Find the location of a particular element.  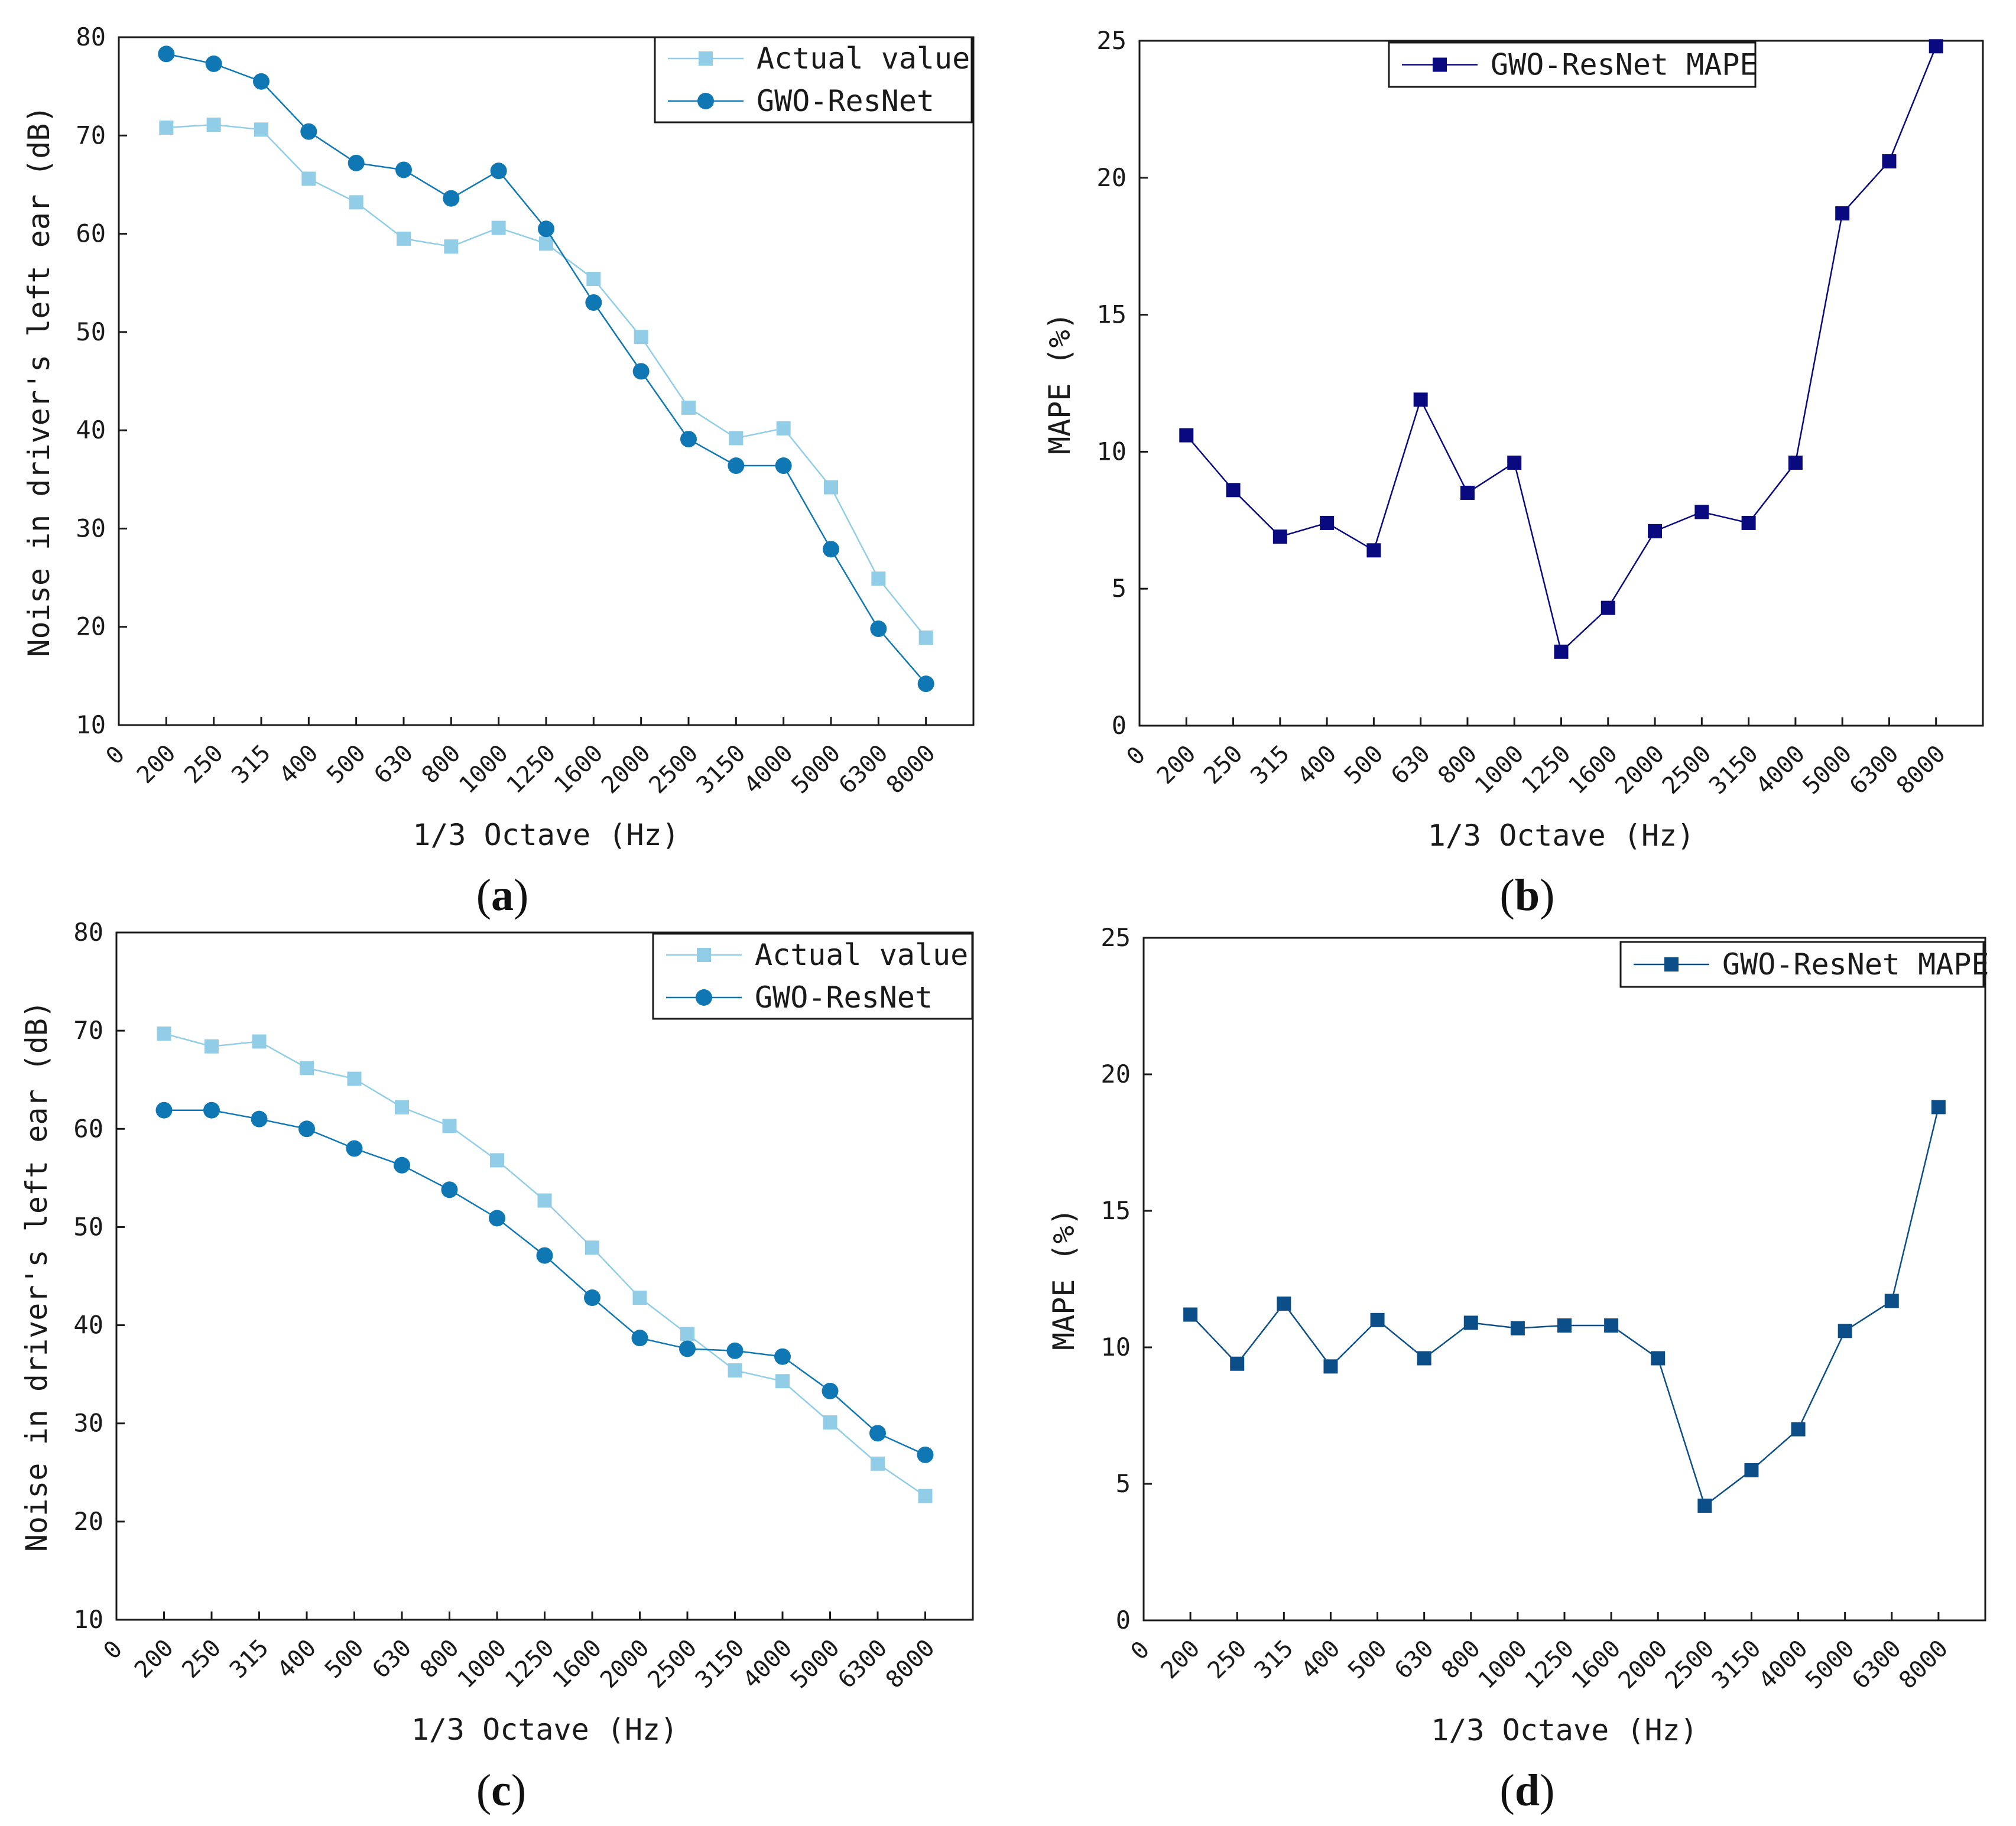

series-gwo-resnet-mape is located at coordinates (1561, 349).